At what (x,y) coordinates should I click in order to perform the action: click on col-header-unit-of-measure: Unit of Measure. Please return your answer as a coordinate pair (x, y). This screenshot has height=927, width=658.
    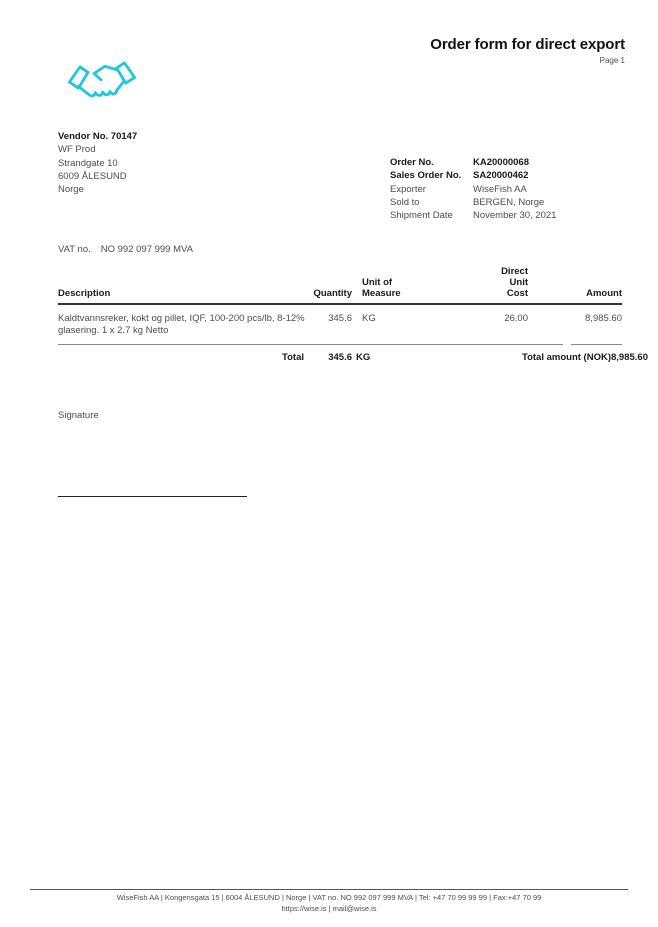
    Looking at the image, I should click on (381, 288).